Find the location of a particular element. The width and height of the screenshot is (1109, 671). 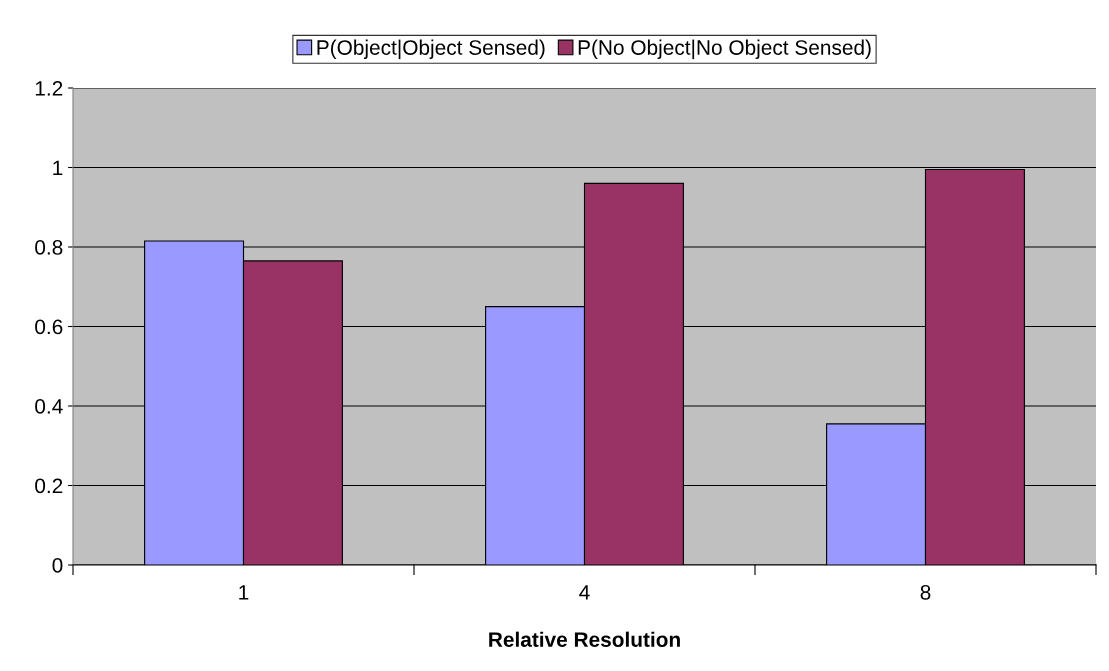

y-tick-label: 0 is located at coordinates (57, 565).